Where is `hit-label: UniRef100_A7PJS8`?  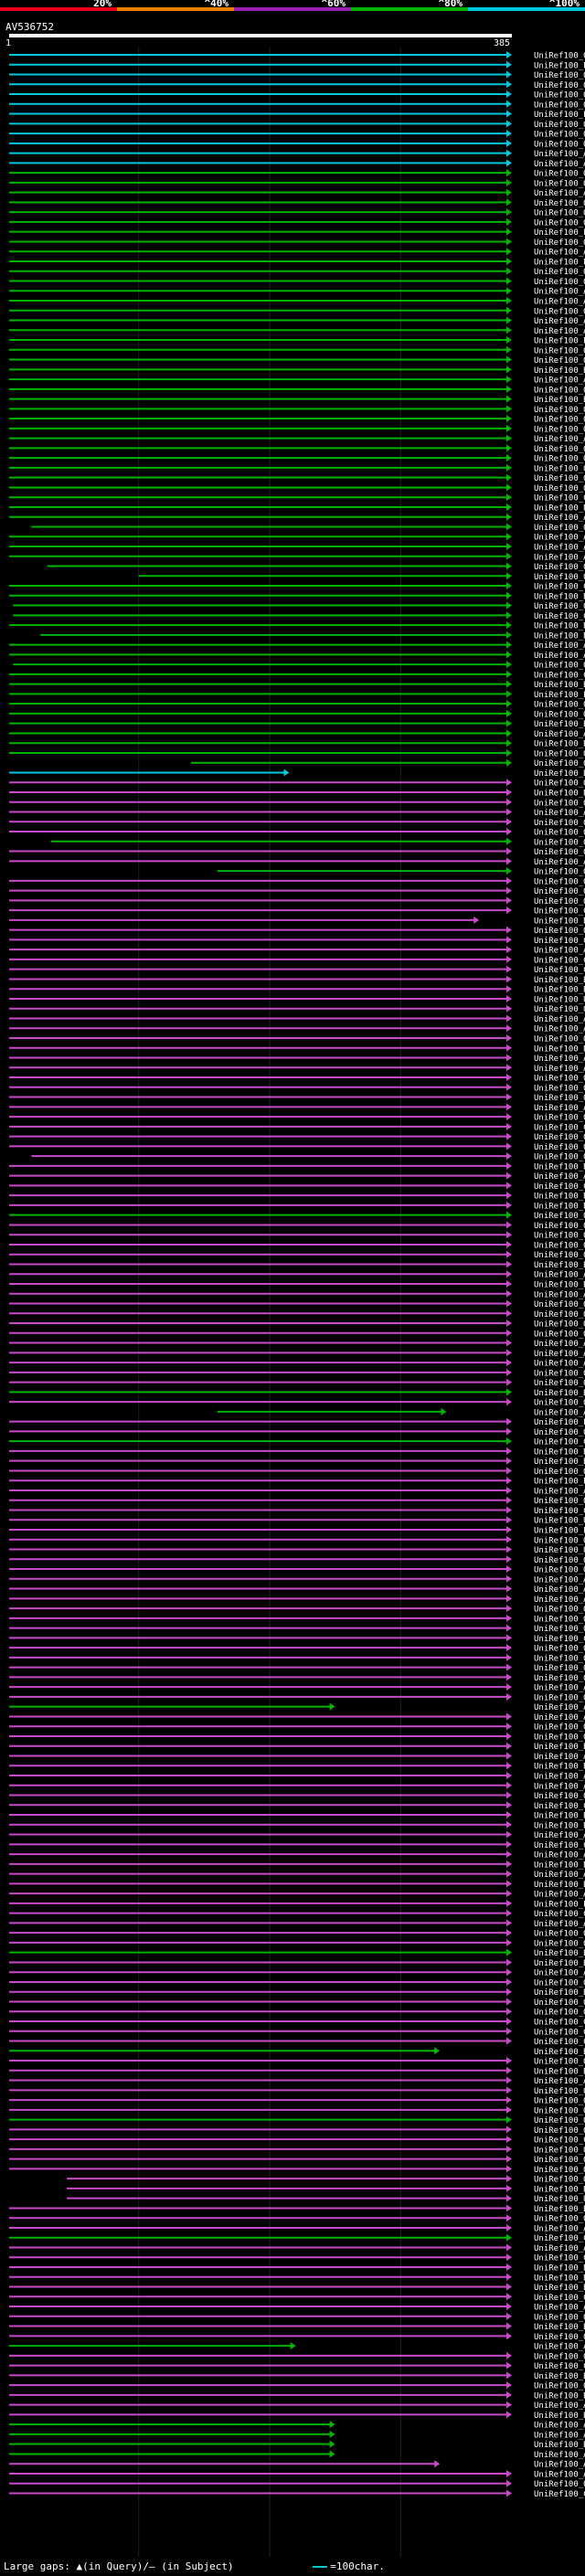 hit-label: UniRef100_A7PJS8 is located at coordinates (560, 1875).